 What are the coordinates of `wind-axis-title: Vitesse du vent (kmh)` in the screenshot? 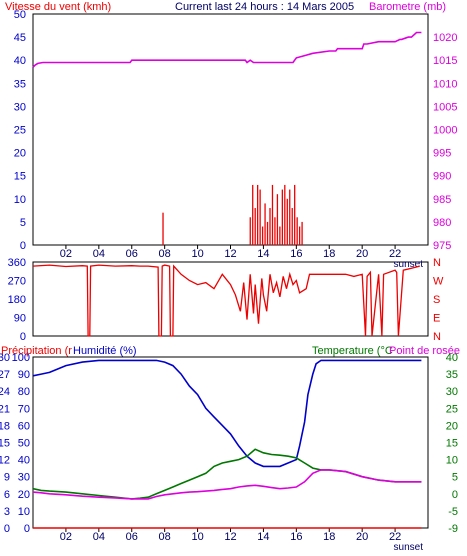 It's located at (58, 7).